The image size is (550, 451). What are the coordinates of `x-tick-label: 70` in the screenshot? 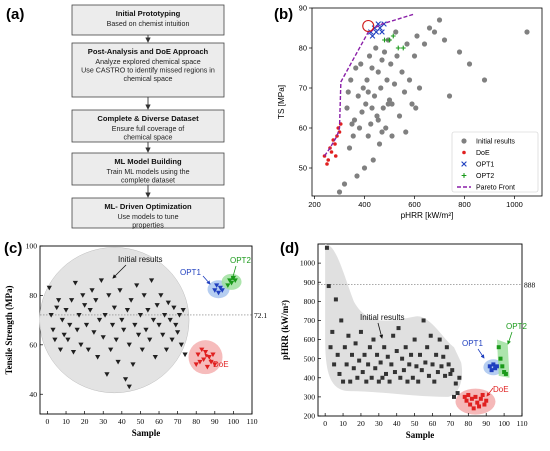 It's located at (451, 423).